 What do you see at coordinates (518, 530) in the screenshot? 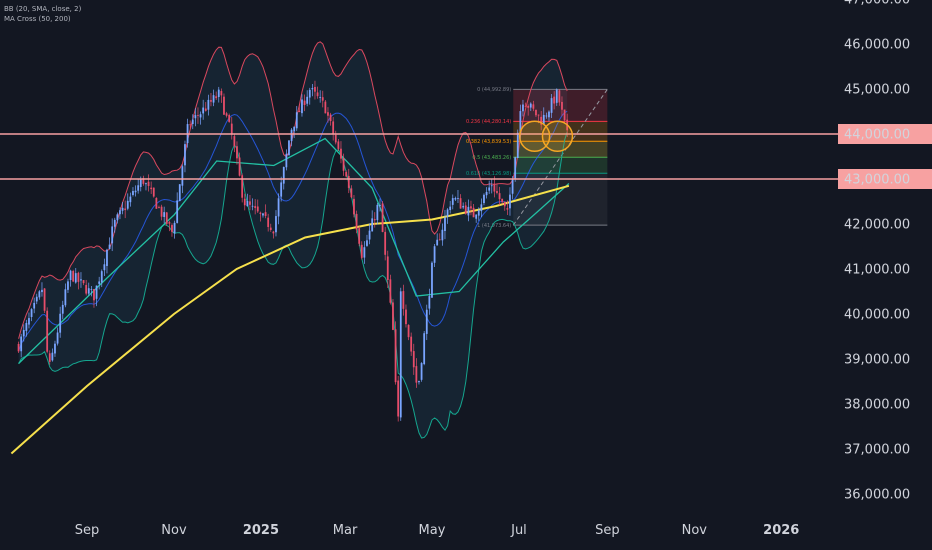
I see `time-tick-label: Jul` at bounding box center [518, 530].